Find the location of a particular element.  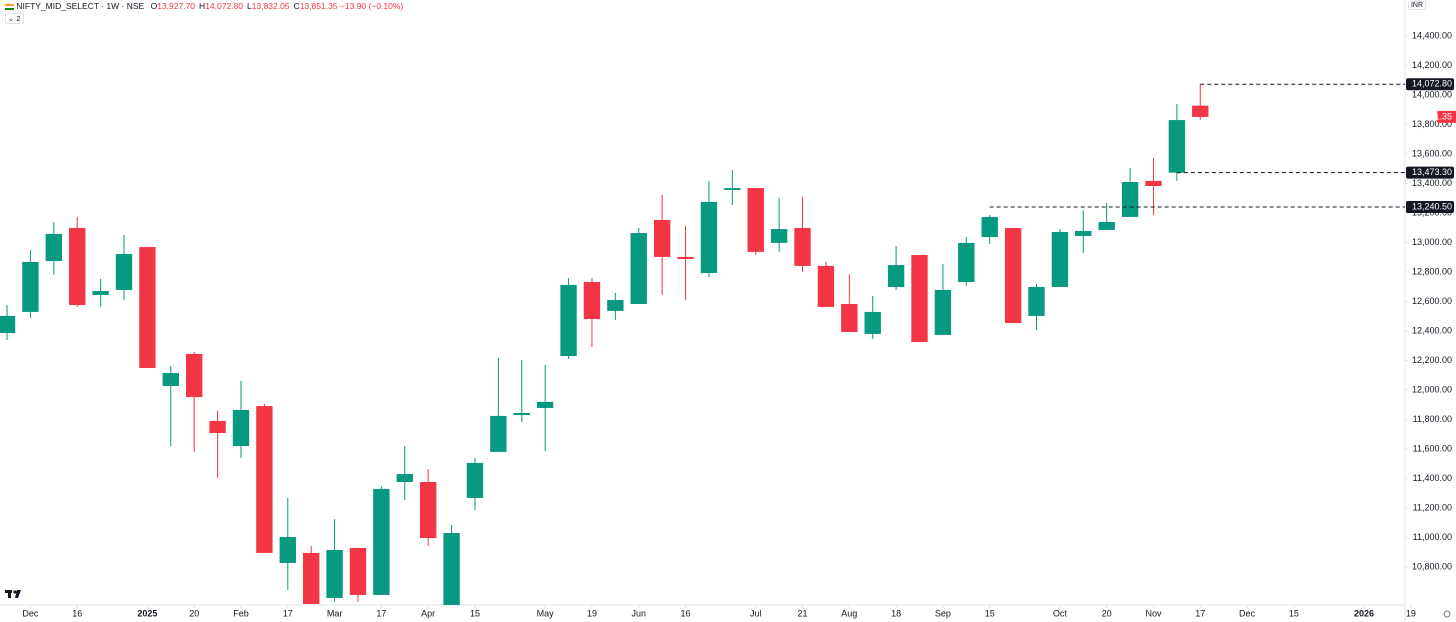

ohlc-value: 13,851.35 is located at coordinates (318, 6).